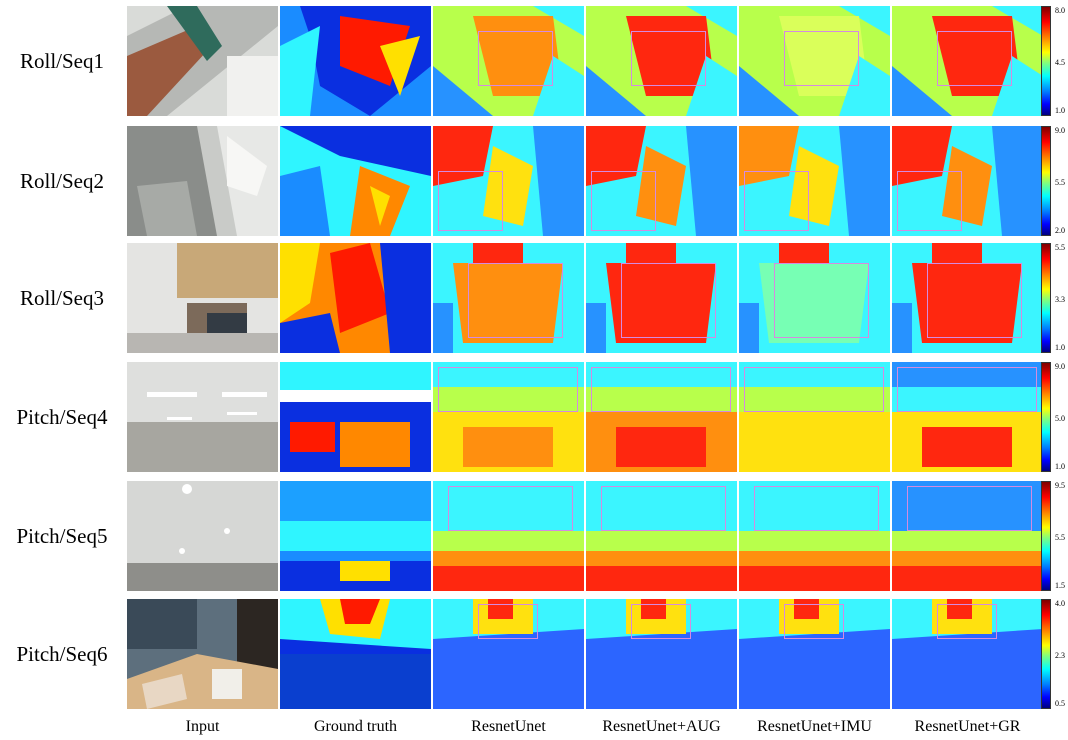 The height and width of the screenshot is (740, 1068). Describe the element at coordinates (1060, 299) in the screenshot. I see `colorbar-tick-label: 3.3` at that location.